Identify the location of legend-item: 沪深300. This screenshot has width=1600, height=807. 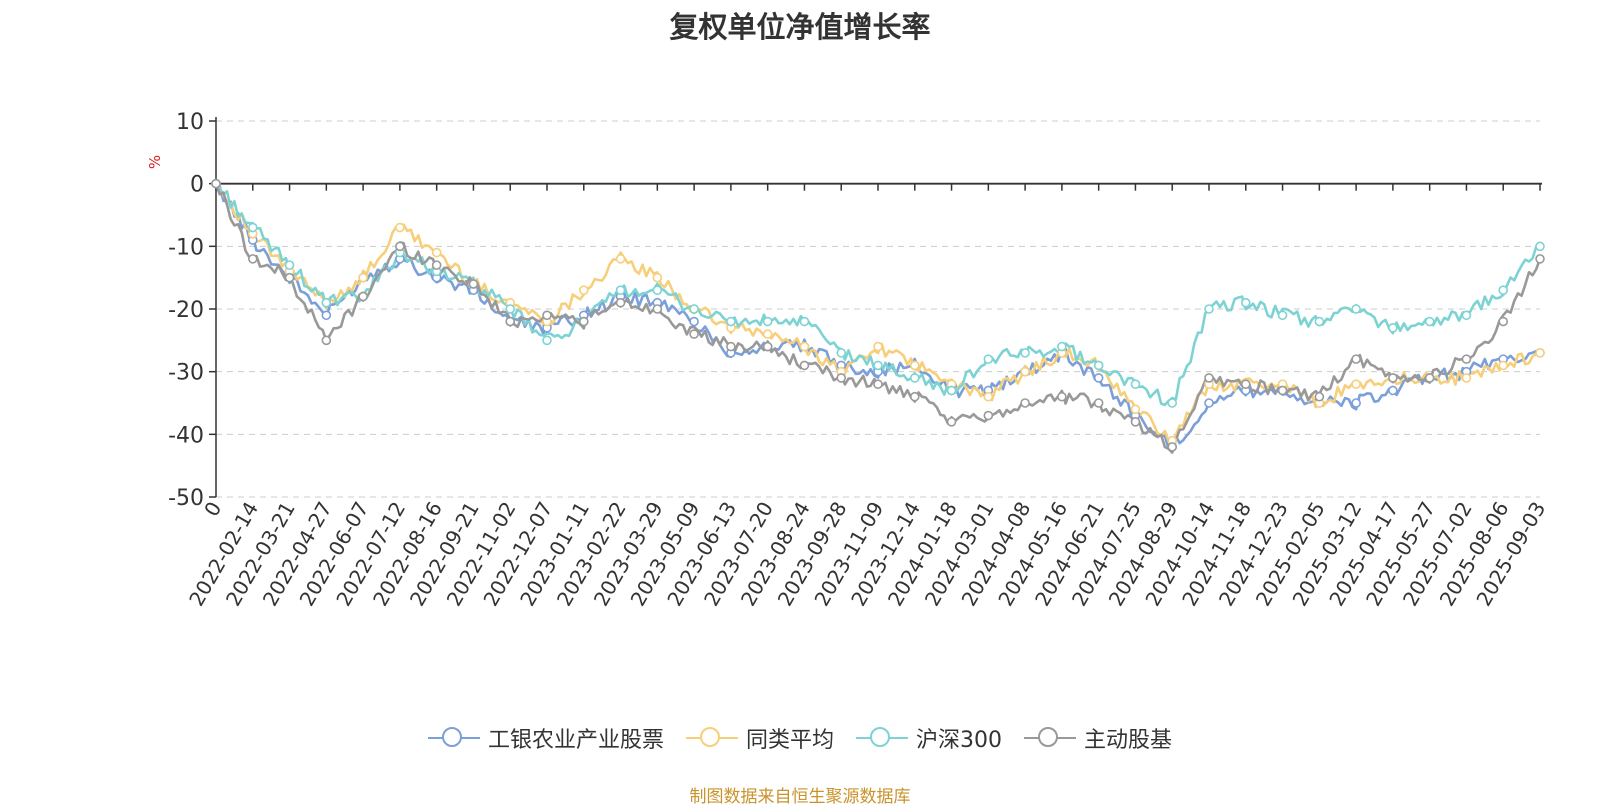
(929, 738).